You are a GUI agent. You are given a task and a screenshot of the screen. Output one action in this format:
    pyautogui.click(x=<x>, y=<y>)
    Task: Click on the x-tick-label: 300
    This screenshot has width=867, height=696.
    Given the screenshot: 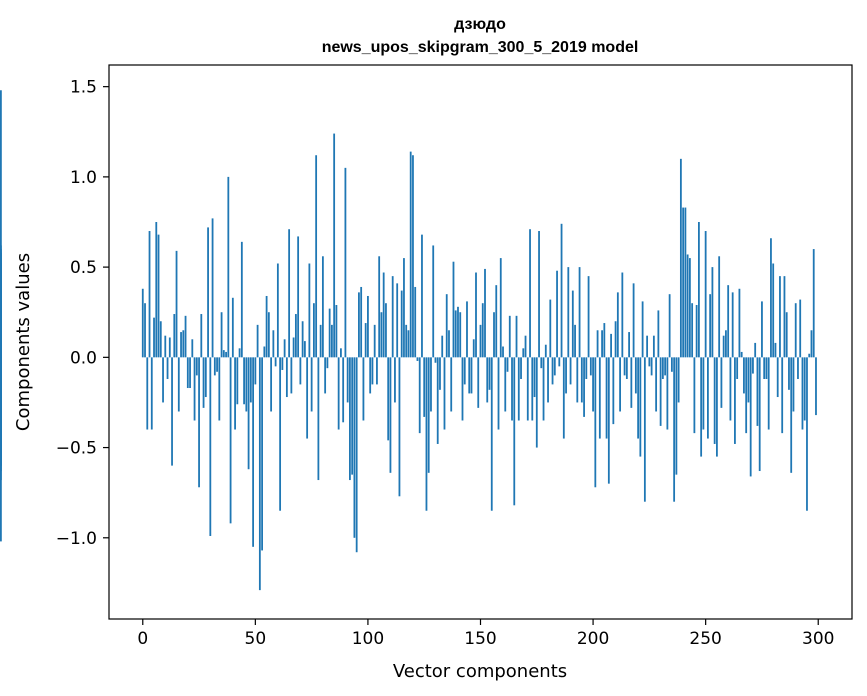 What is the action you would take?
    pyautogui.click(x=818, y=639)
    